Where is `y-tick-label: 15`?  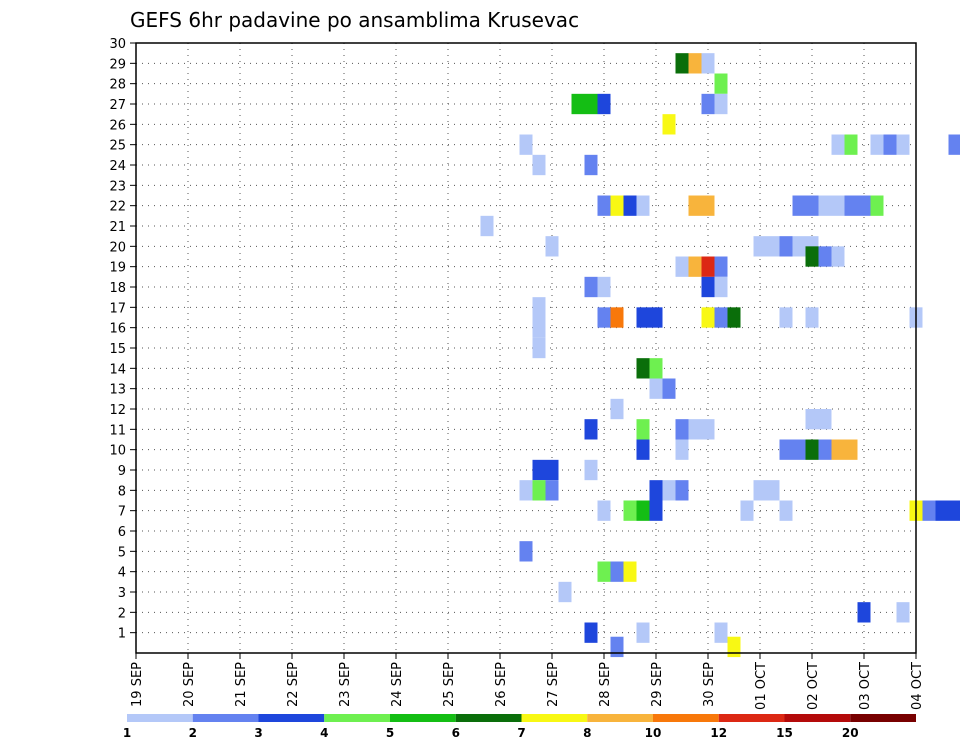
y-tick-label: 15 is located at coordinates (117, 349).